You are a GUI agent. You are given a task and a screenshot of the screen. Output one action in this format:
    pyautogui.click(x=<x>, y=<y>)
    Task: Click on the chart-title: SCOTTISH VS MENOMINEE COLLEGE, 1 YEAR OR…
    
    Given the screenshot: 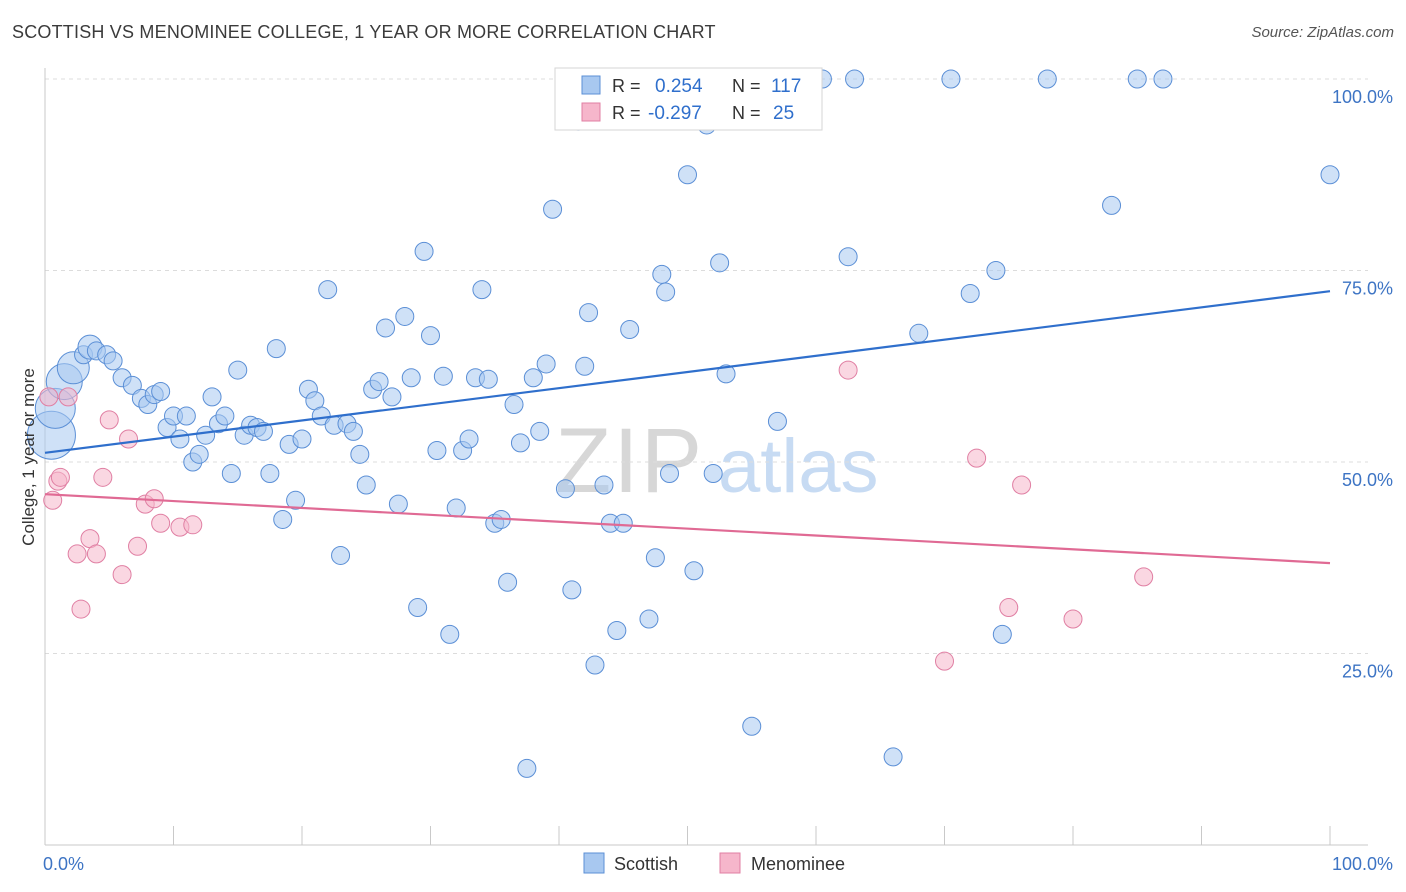 What is the action you would take?
    pyautogui.click(x=364, y=32)
    